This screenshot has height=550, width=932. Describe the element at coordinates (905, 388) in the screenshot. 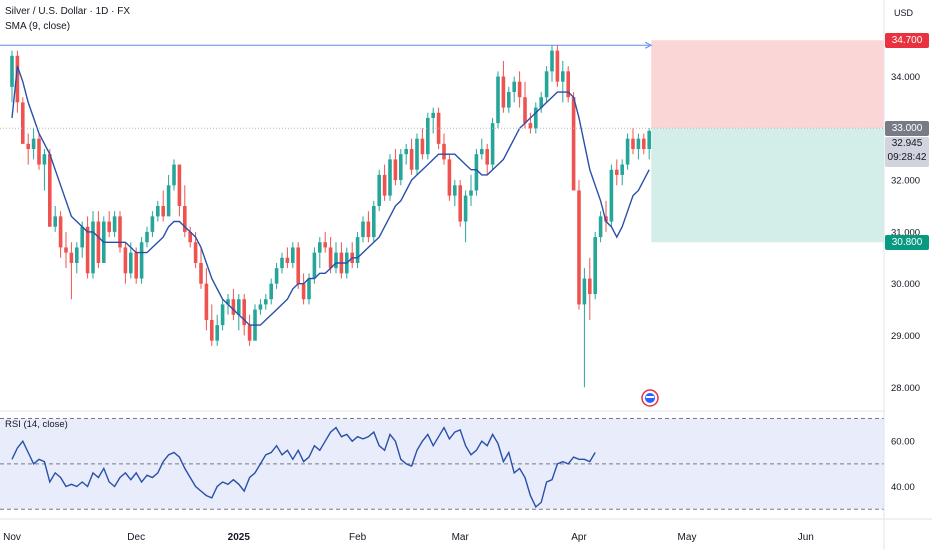

I see `price-tick-label: 28.000` at that location.